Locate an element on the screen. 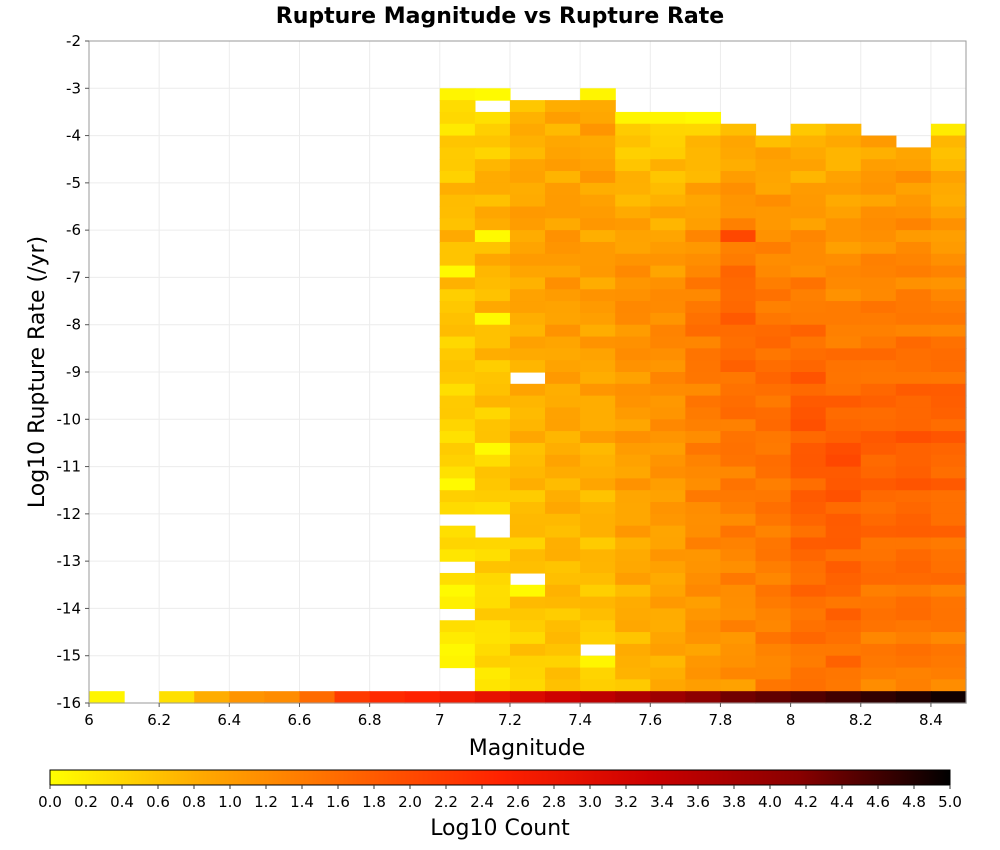  x-tick-label: 7.2 is located at coordinates (510, 720).